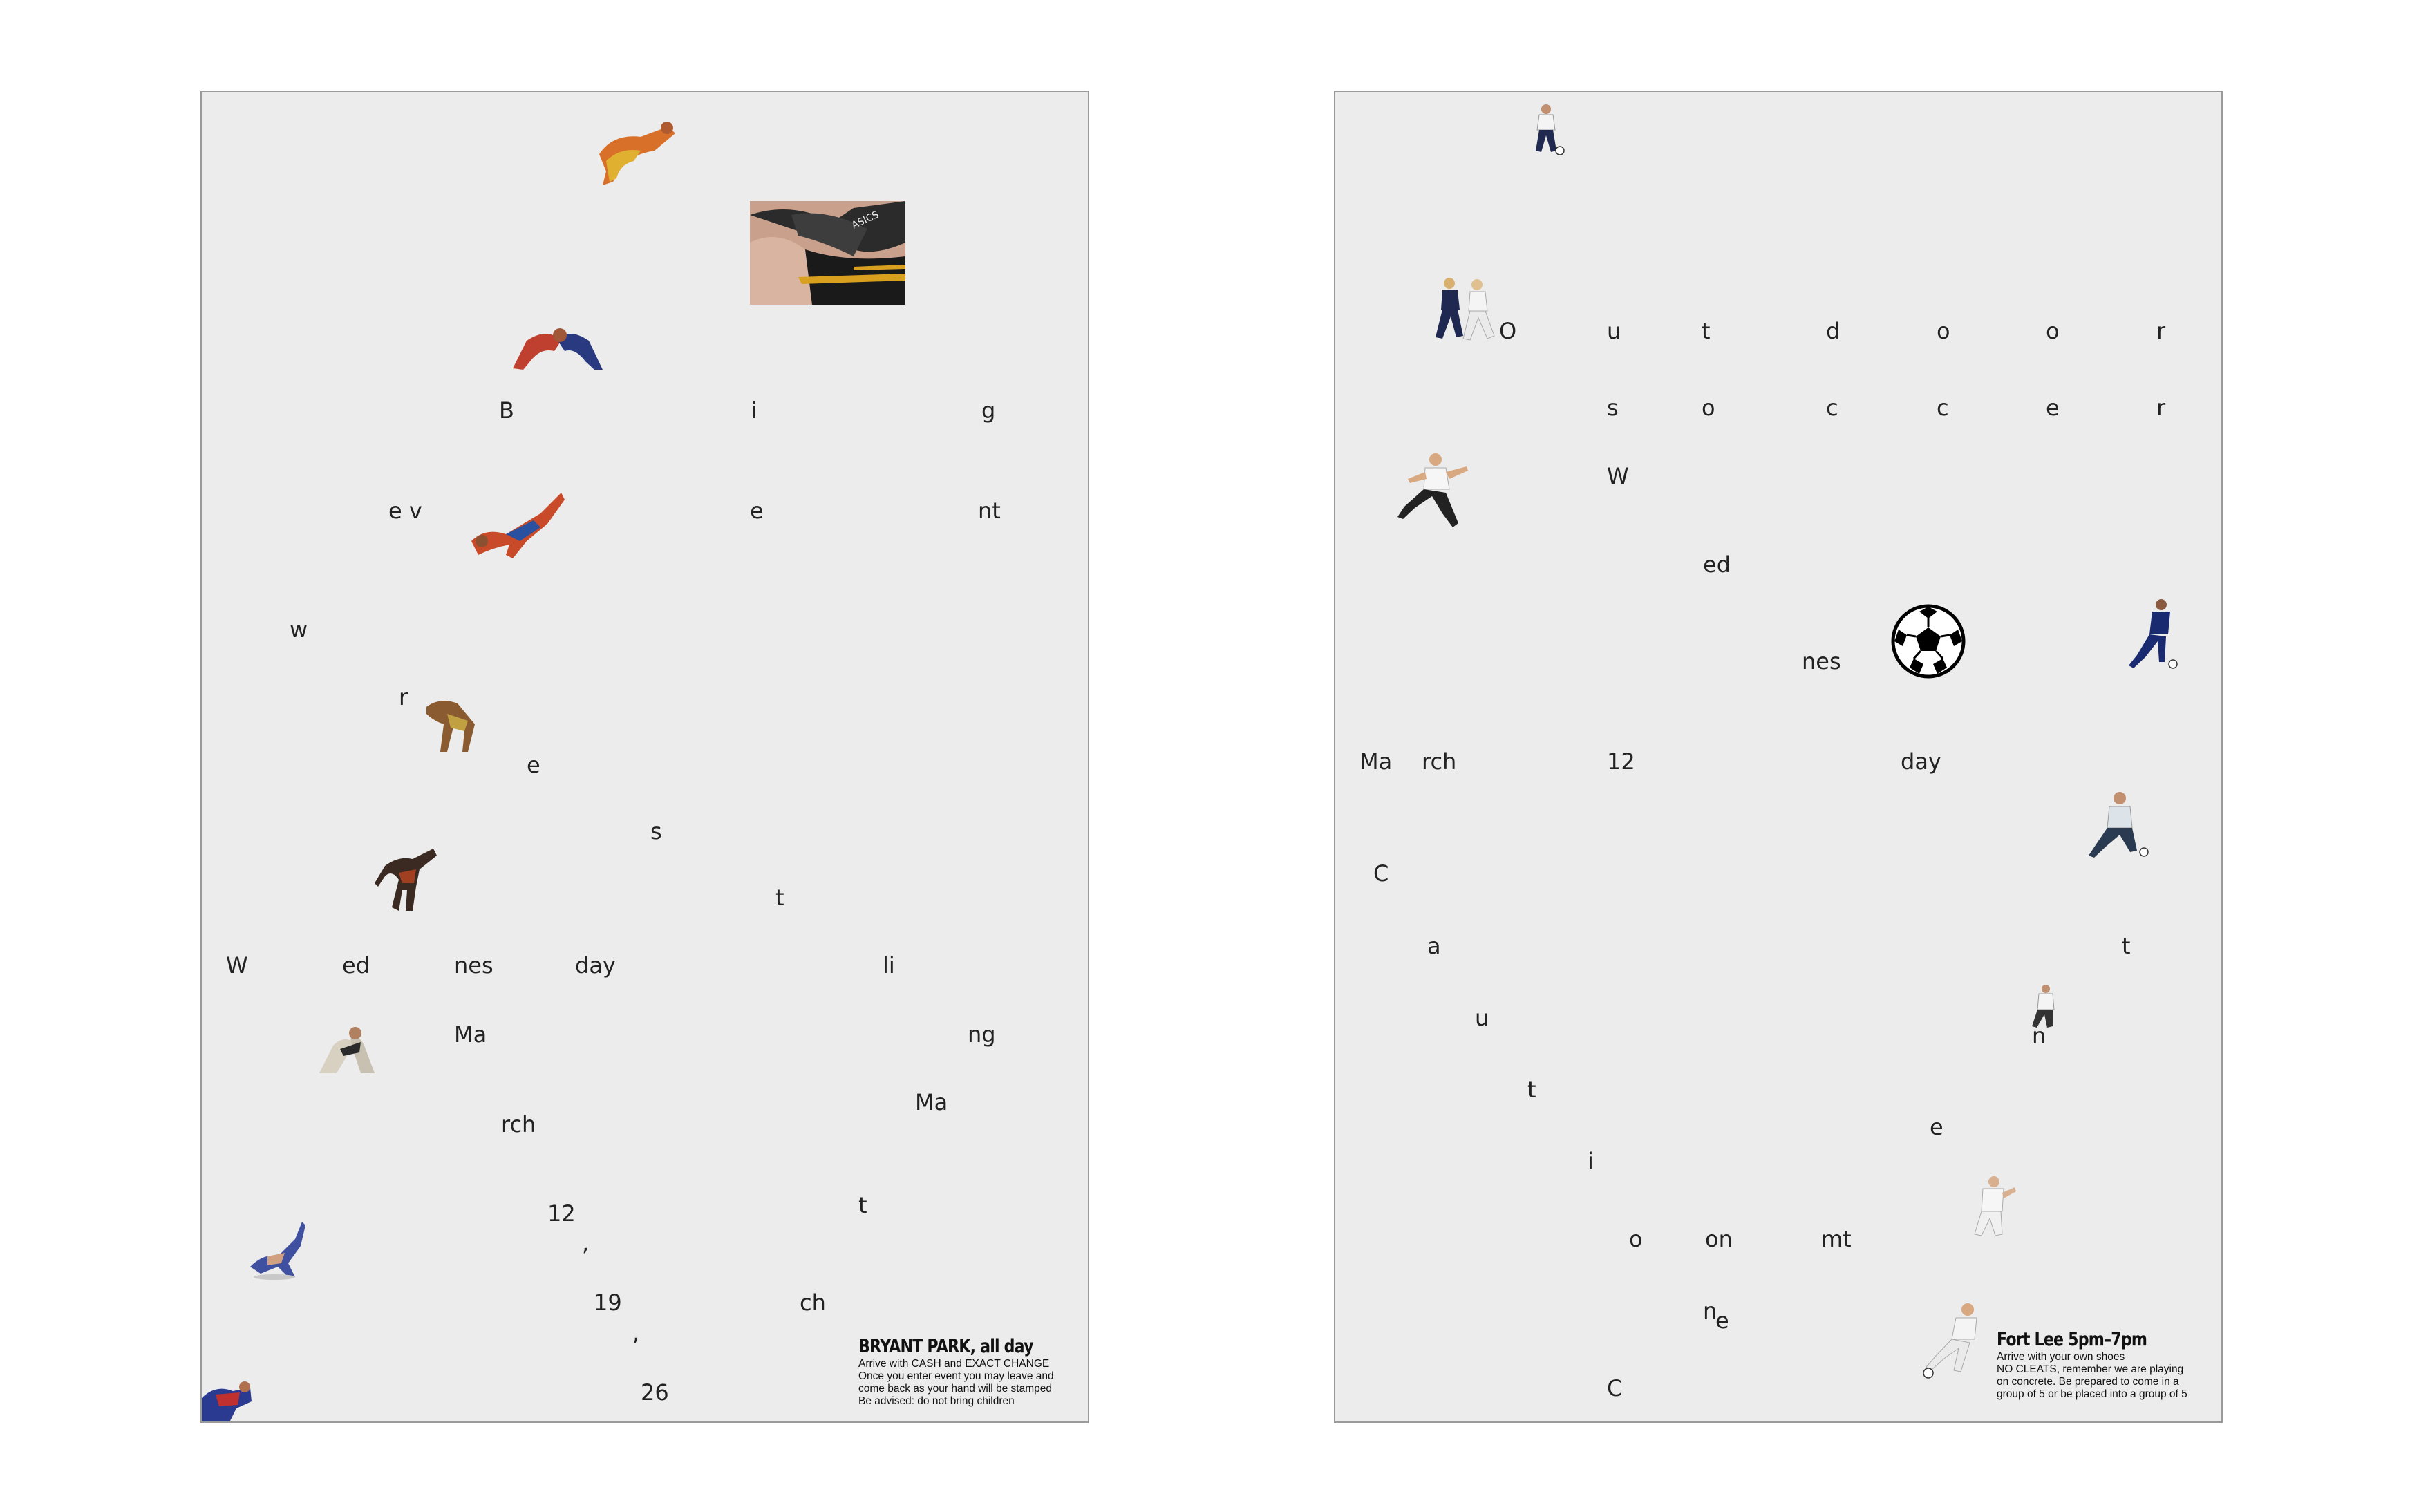 The height and width of the screenshot is (1512, 2419). I want to click on scatter-word: li, so click(889, 965).